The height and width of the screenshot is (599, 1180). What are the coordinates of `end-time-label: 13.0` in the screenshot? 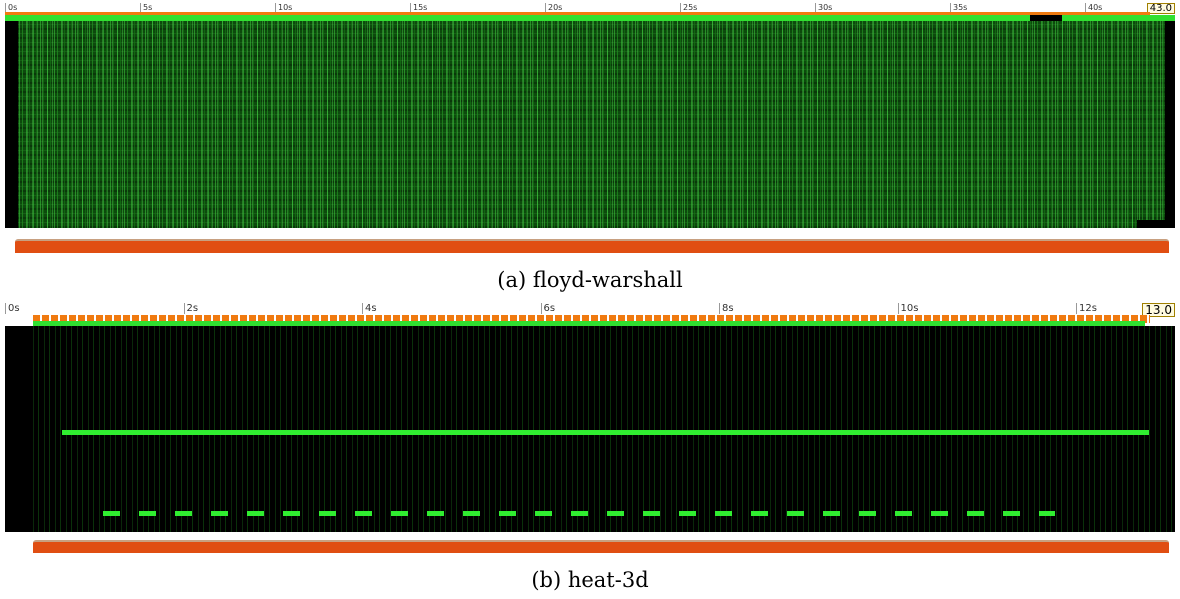 It's located at (1158, 310).